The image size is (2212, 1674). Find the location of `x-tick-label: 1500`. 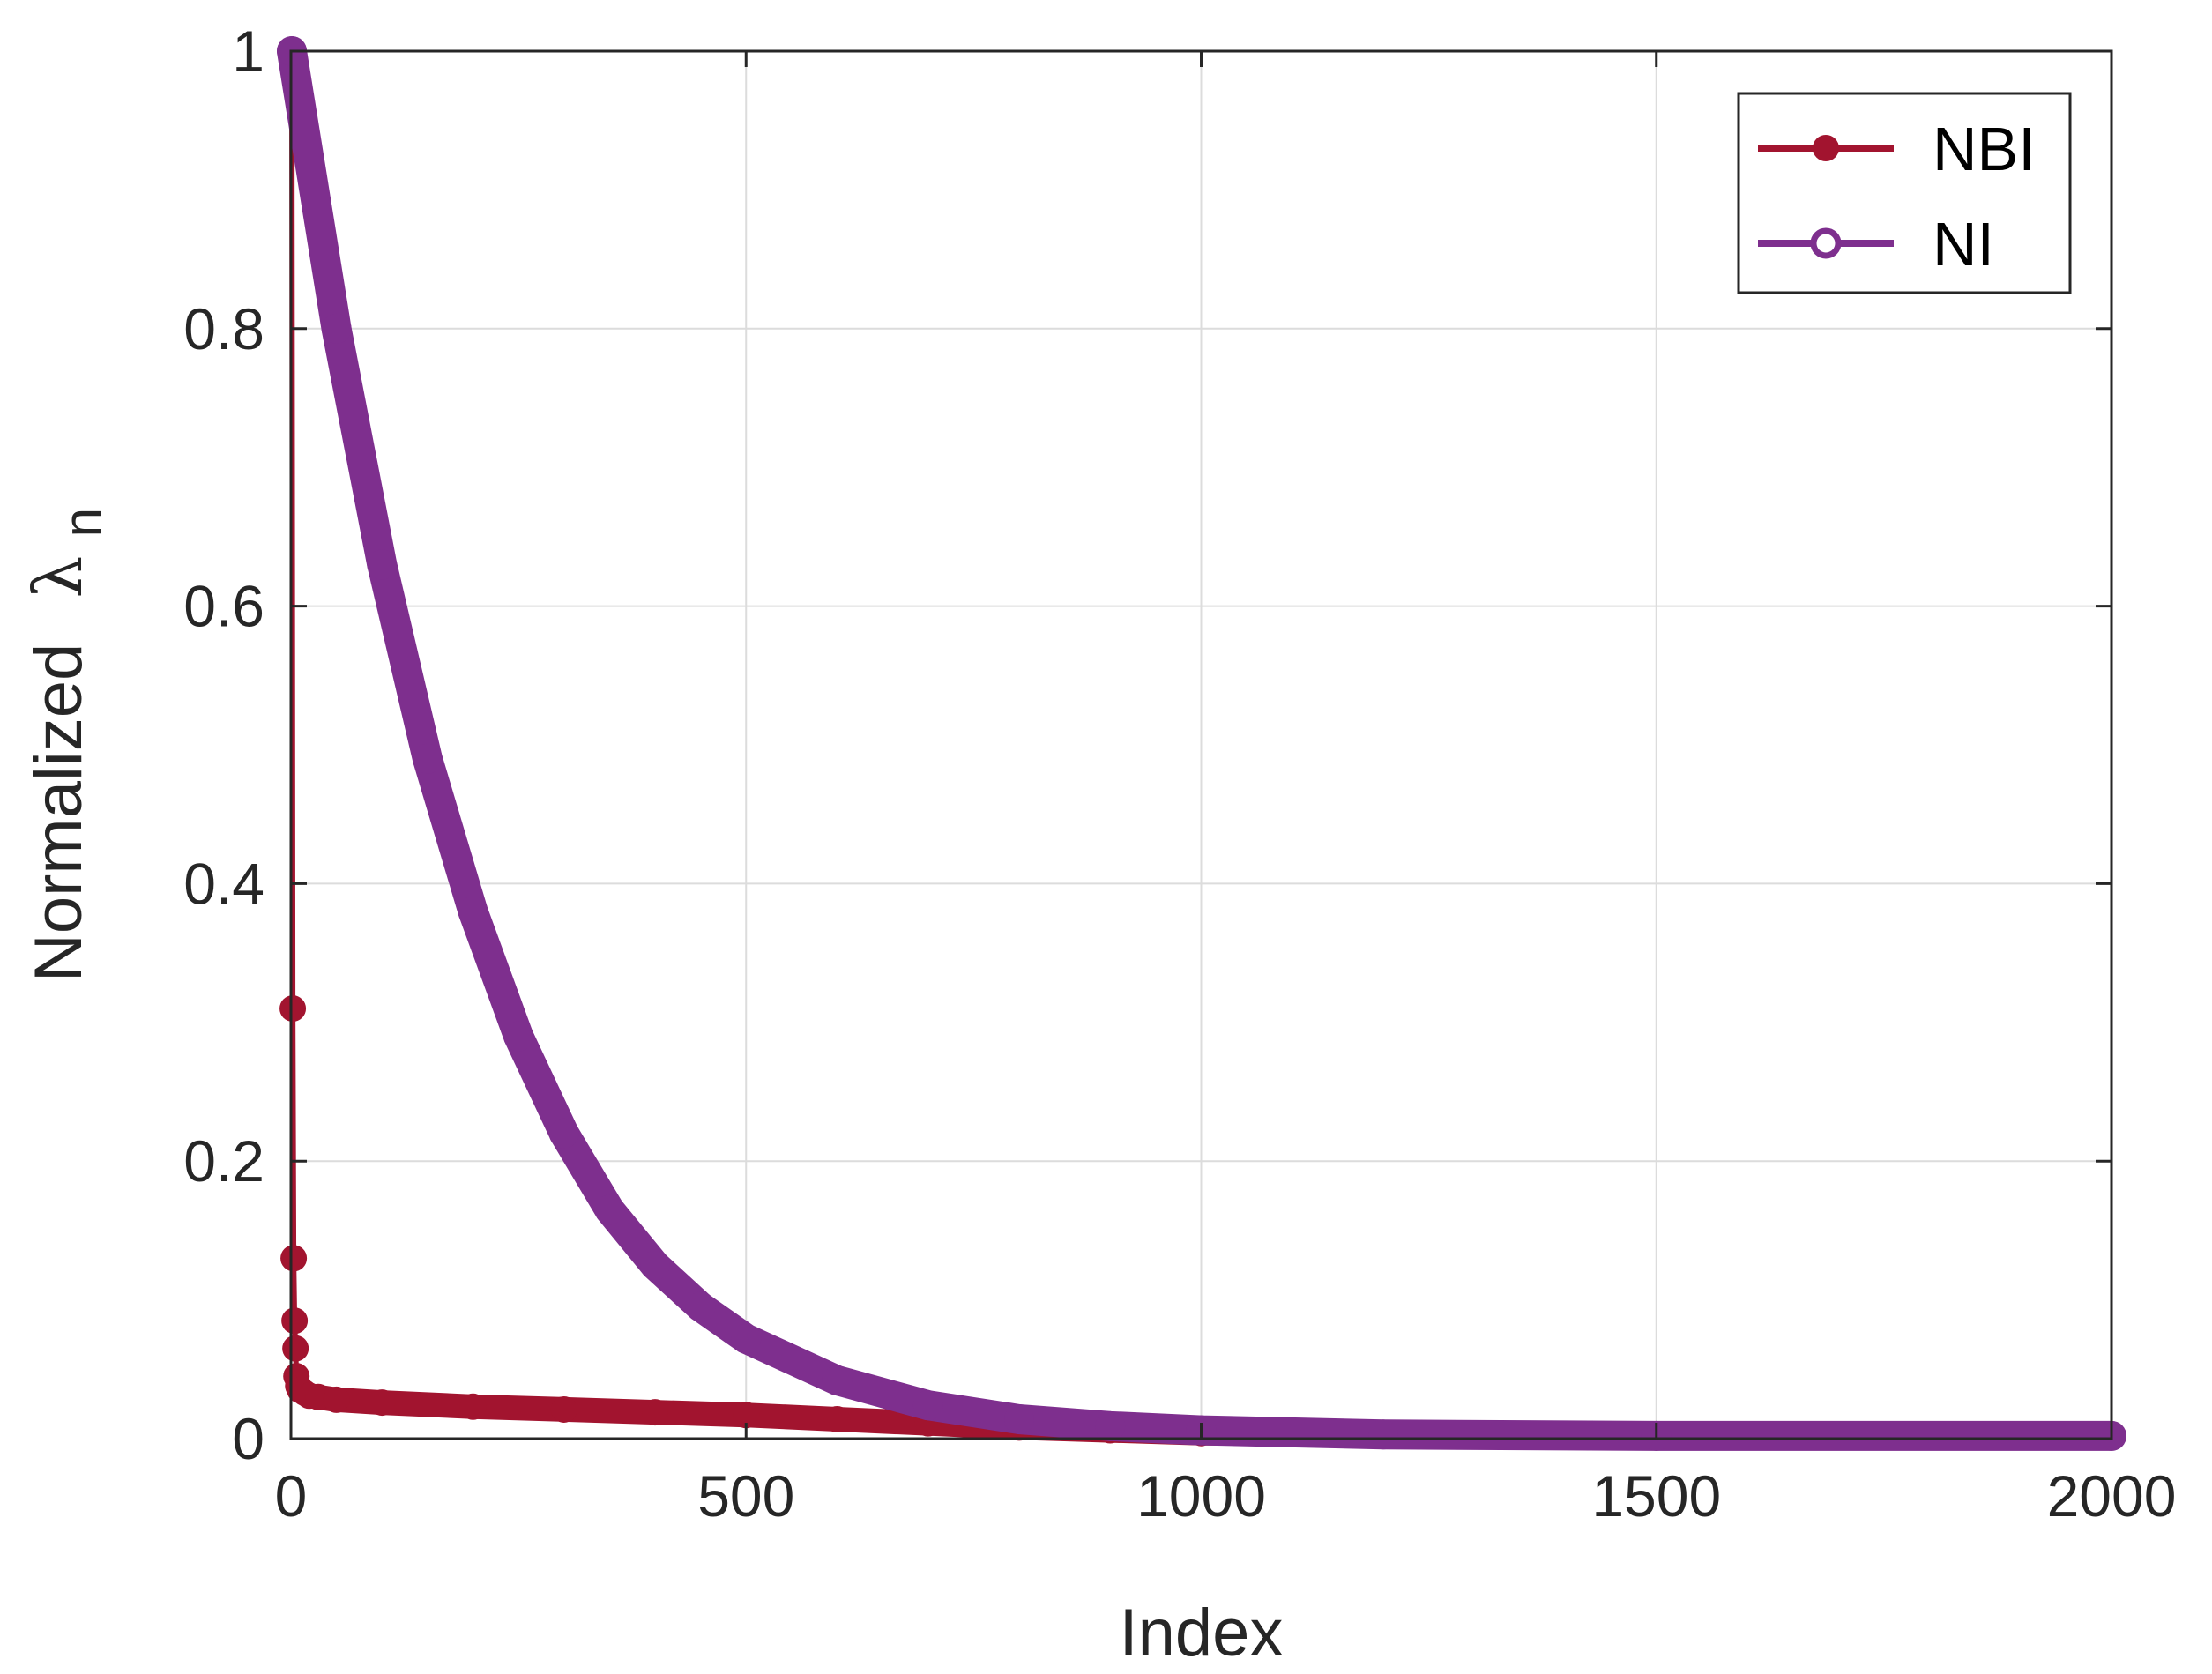

x-tick-label: 1500 is located at coordinates (1656, 1496).